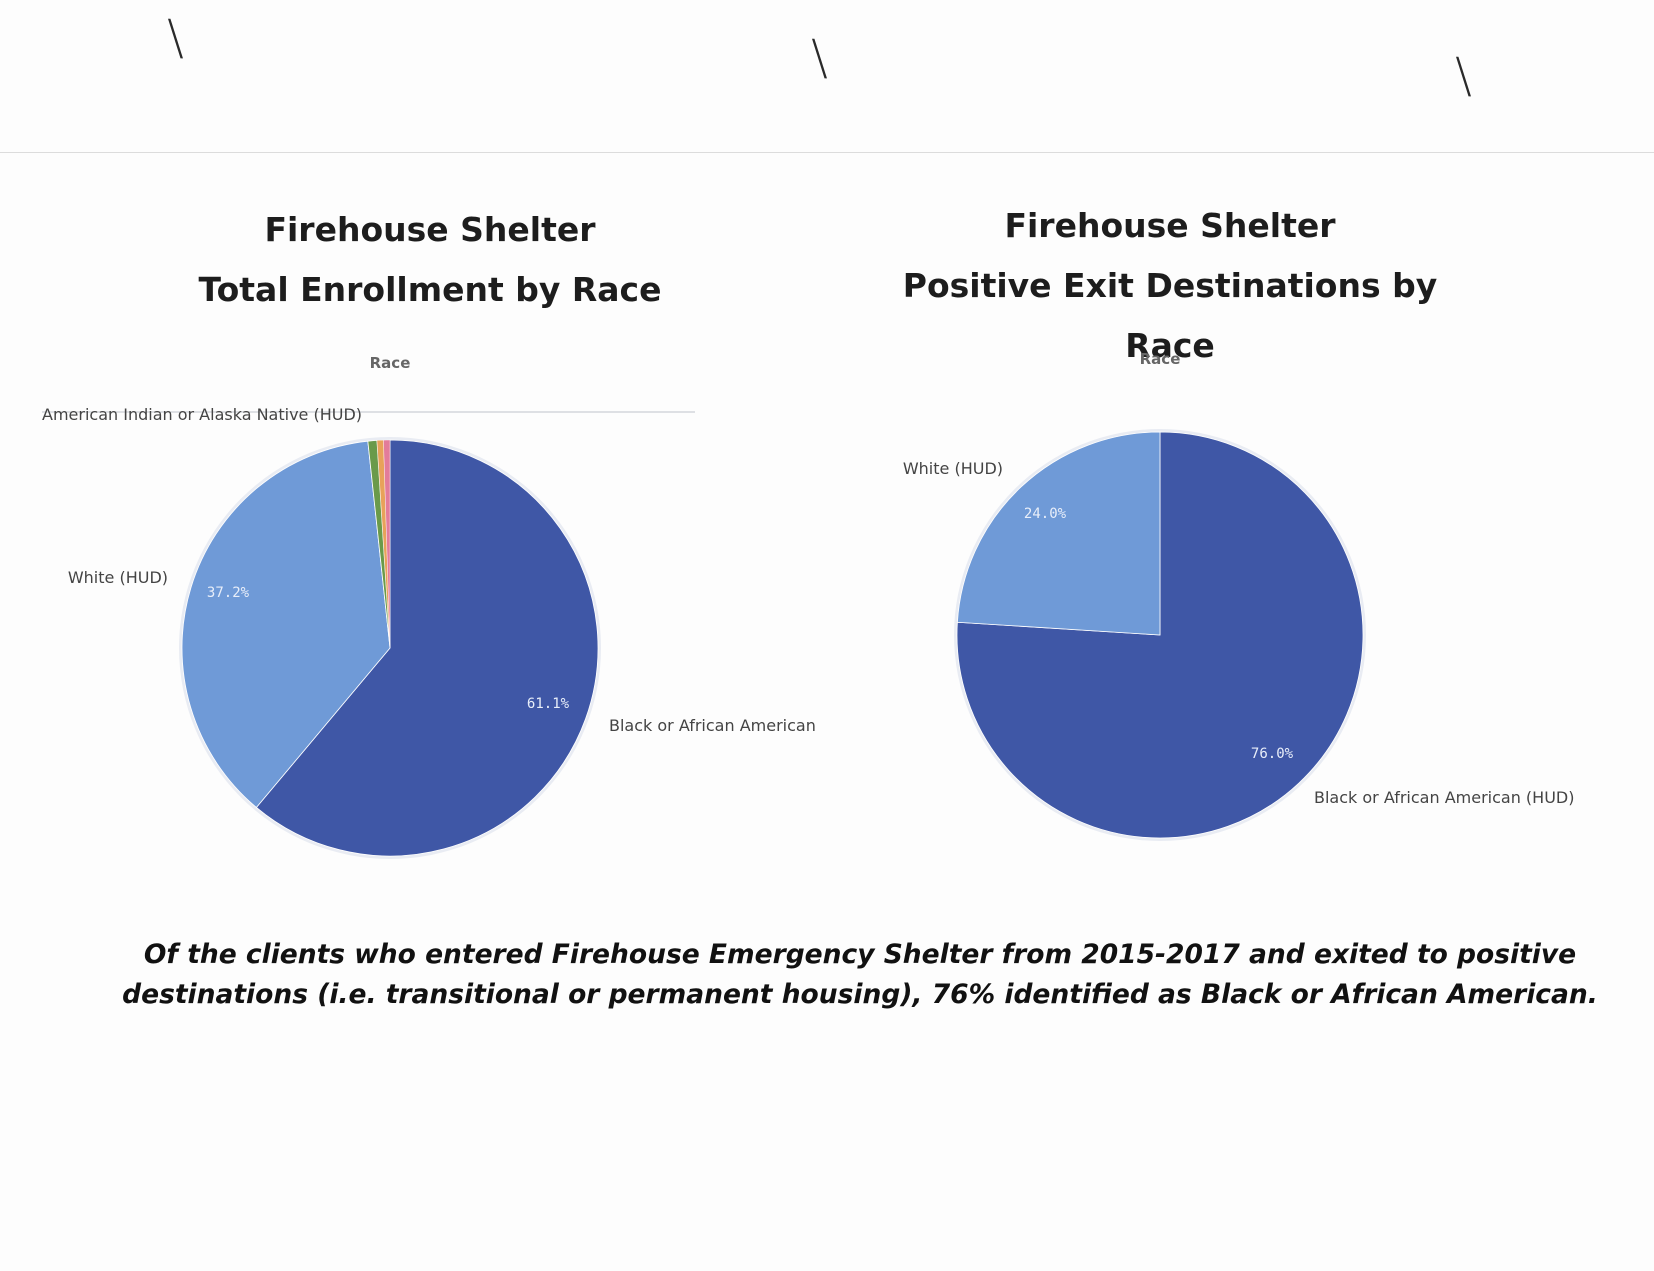  What do you see at coordinates (1170, 225) in the screenshot?
I see `chart-title-right-line1: Firehouse Shelter` at bounding box center [1170, 225].